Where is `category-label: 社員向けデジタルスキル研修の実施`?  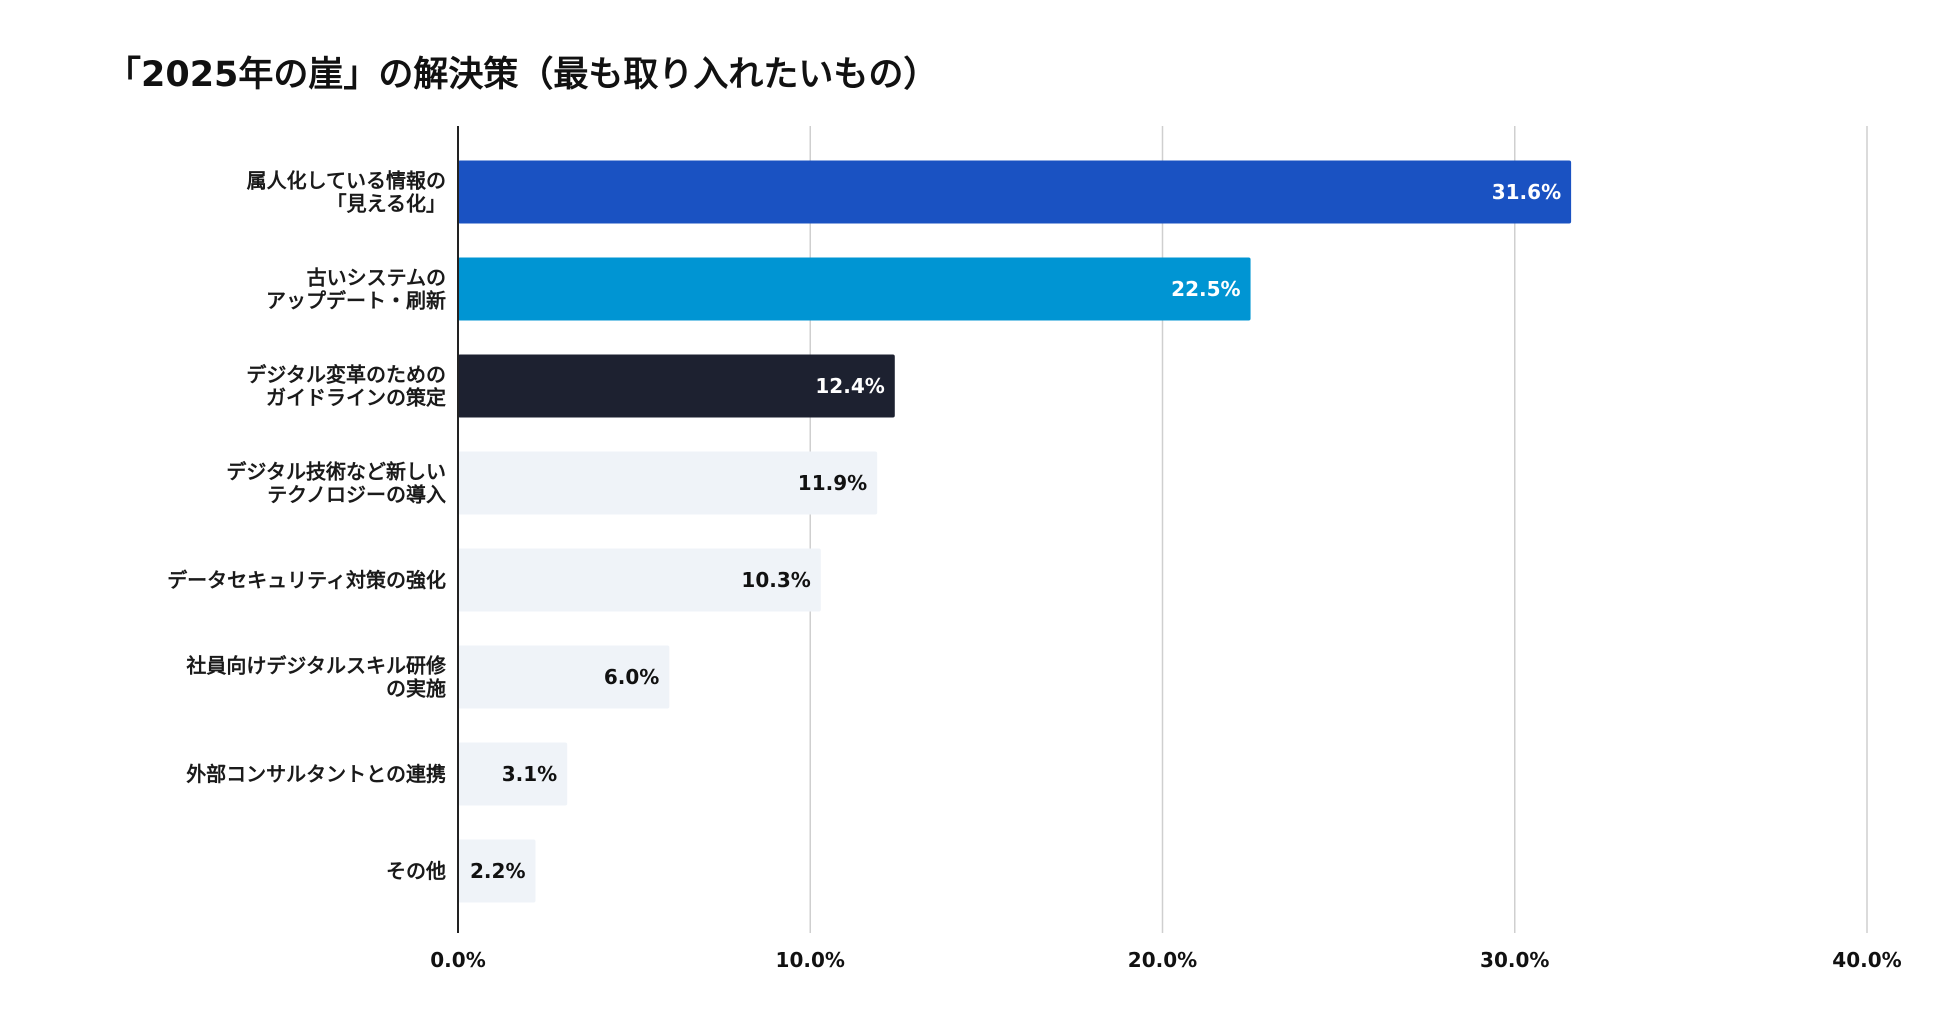
category-label: 社員向けデジタルスキル研修の実施 is located at coordinates (316, 677).